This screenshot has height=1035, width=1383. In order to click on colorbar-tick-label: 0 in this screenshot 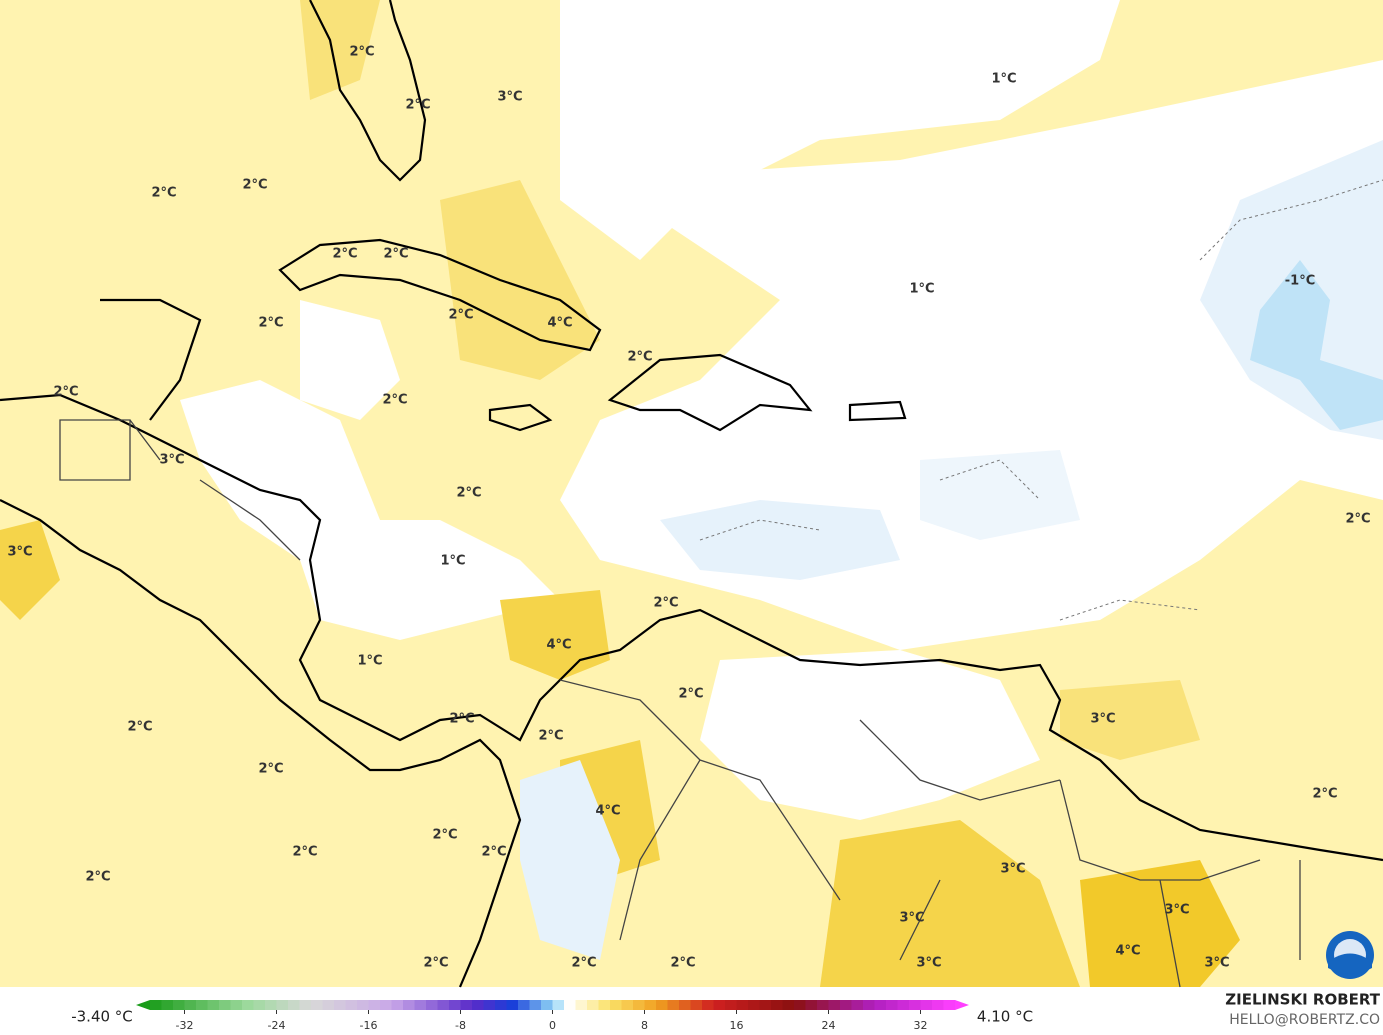, I will do `click(552, 1025)`.